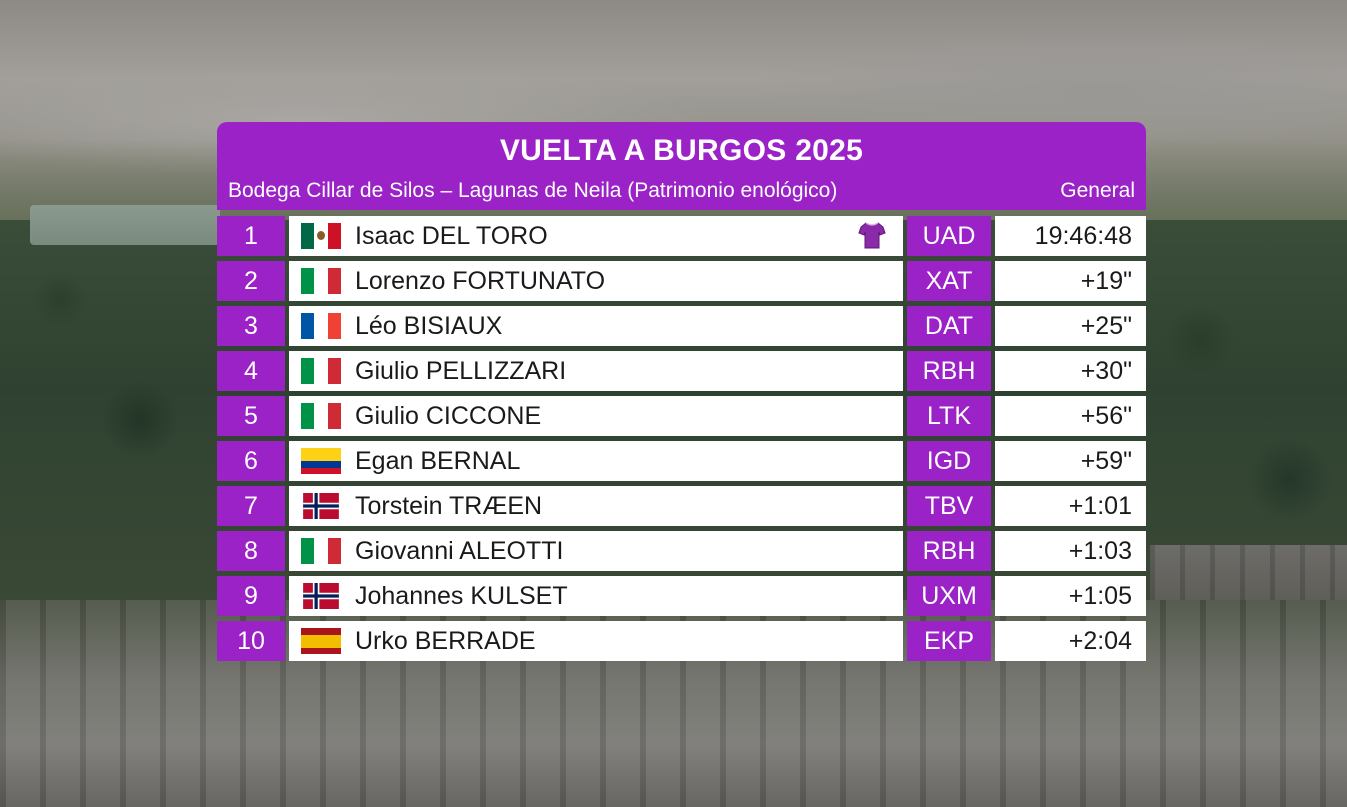 The height and width of the screenshot is (807, 1347). Describe the element at coordinates (438, 461) in the screenshot. I see `rider-name: Egan BERNAL` at that location.